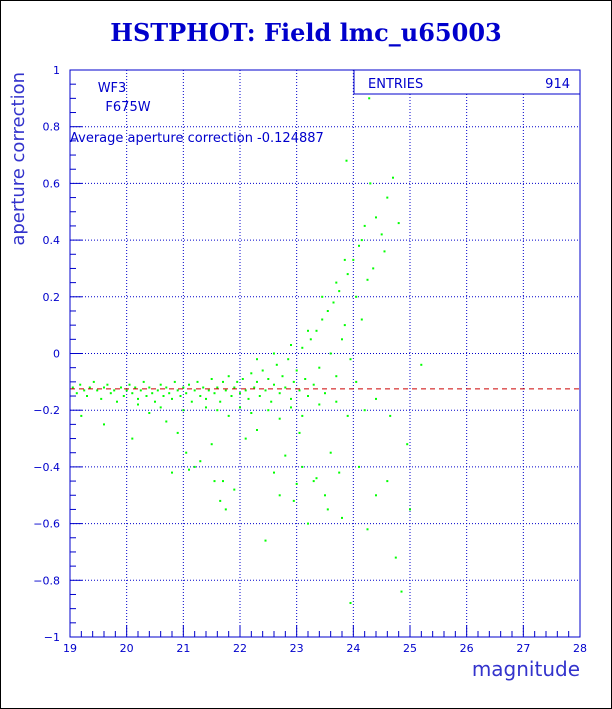 The width and height of the screenshot is (612, 709). Describe the element at coordinates (523, 648) in the screenshot. I see `x-tick-label: 27` at that location.